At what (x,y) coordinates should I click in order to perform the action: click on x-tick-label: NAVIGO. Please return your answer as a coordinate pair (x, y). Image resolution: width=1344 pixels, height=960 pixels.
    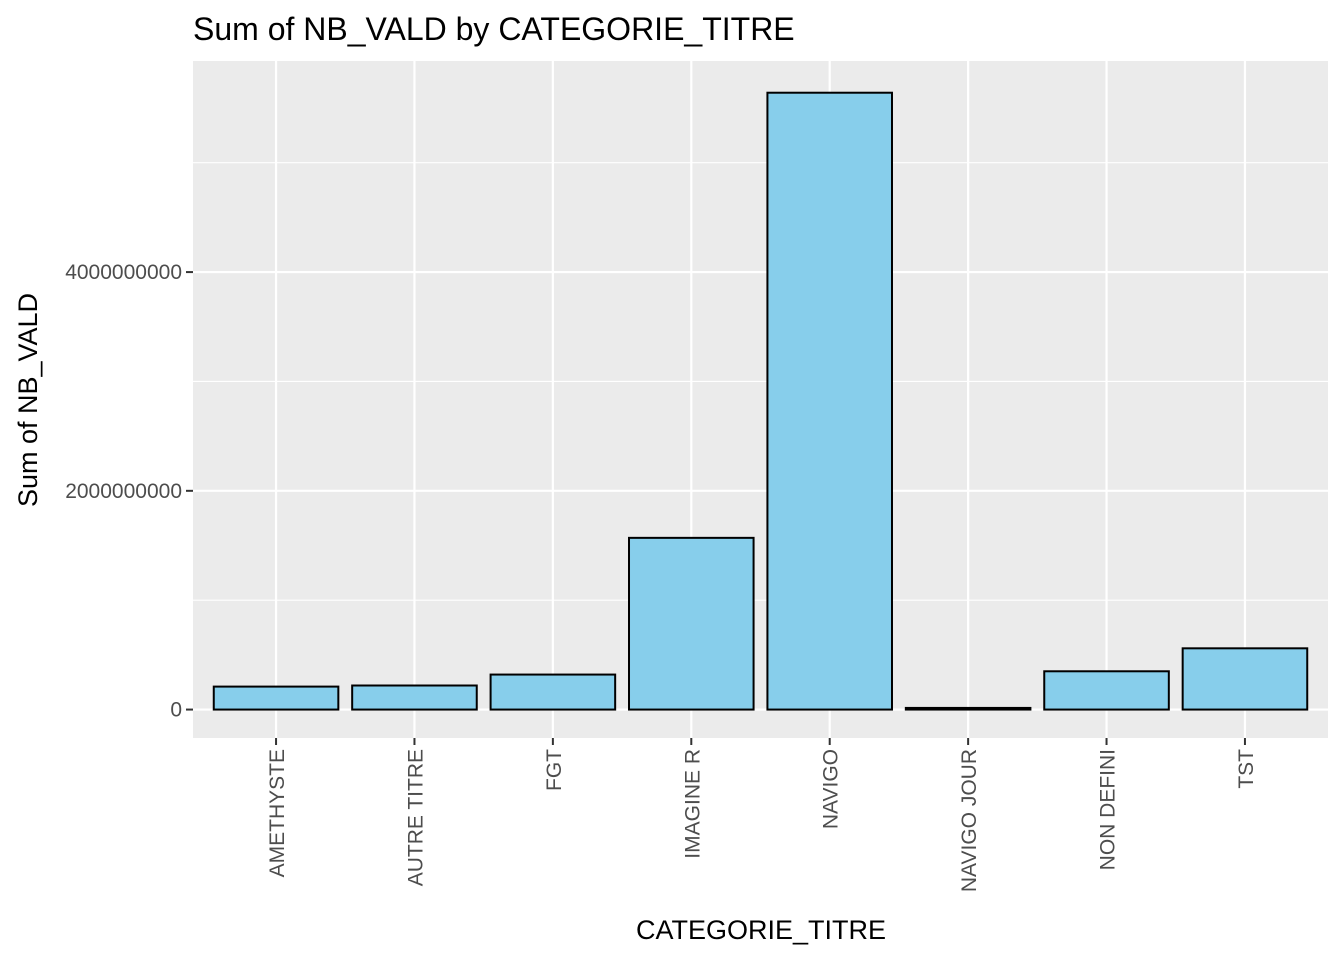
    Looking at the image, I should click on (831, 789).